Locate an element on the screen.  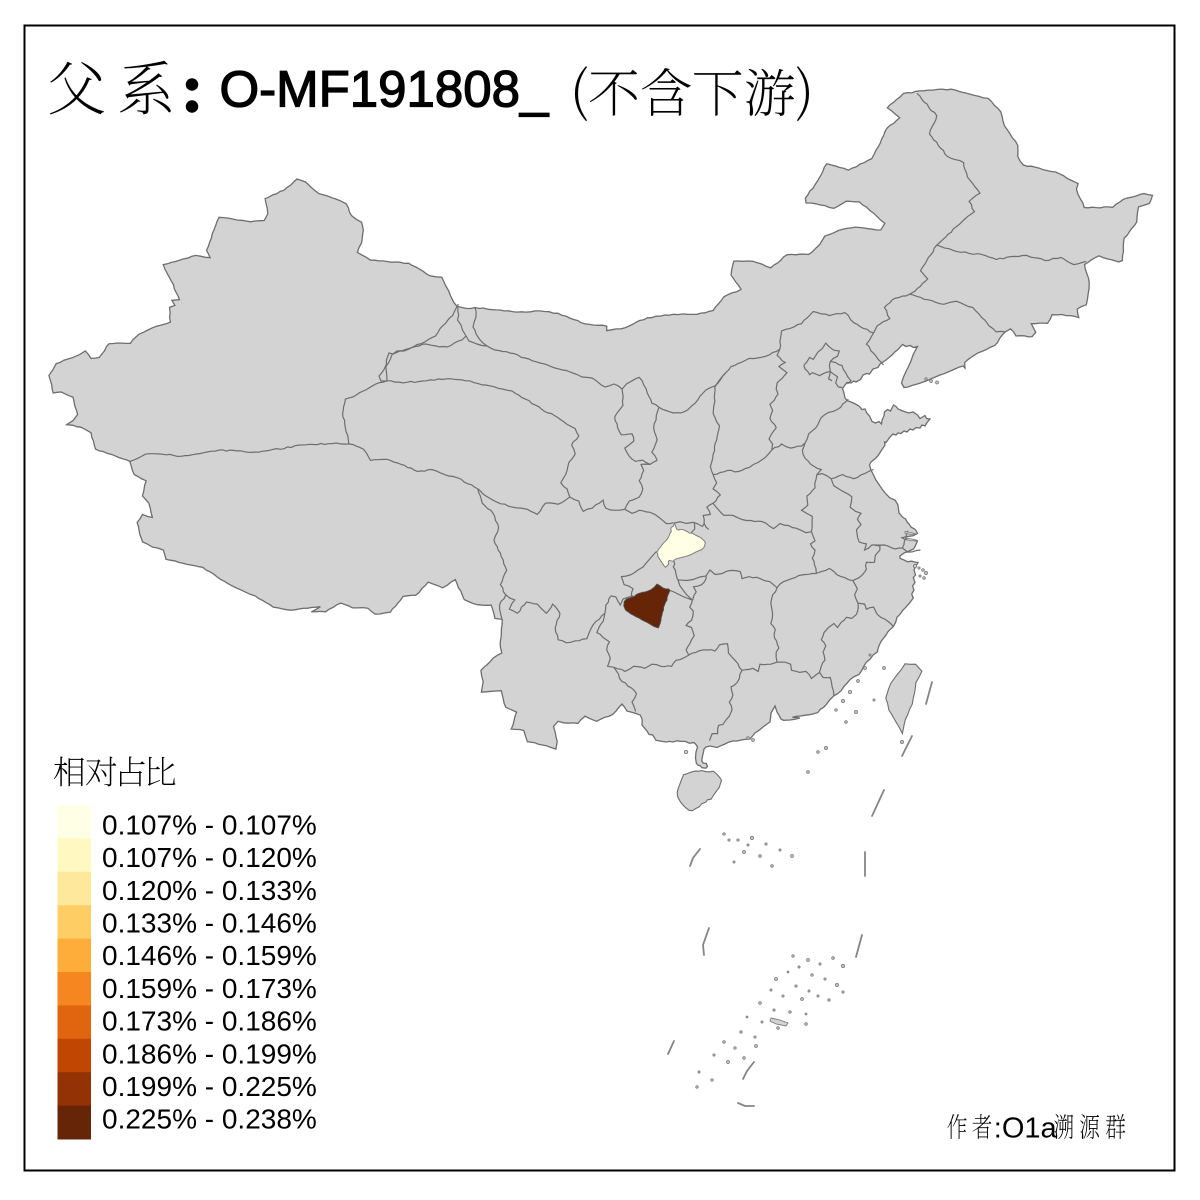
svg-text: :O1a is located at coordinates (1026, 1128).